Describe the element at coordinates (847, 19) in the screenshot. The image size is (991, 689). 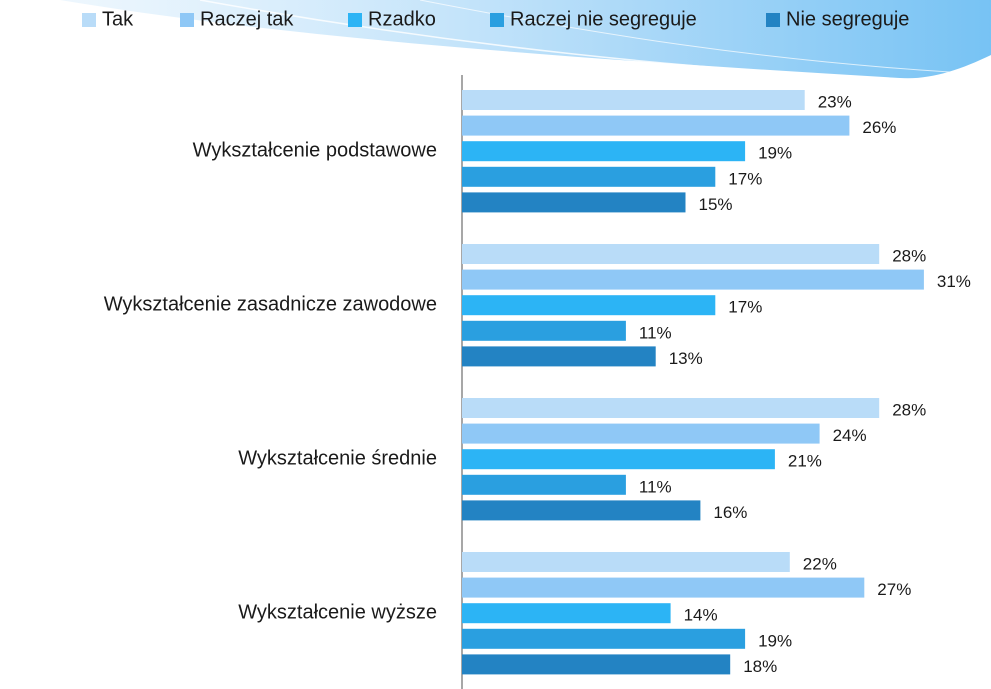
I see `legend-label: Nie segreguje` at that location.